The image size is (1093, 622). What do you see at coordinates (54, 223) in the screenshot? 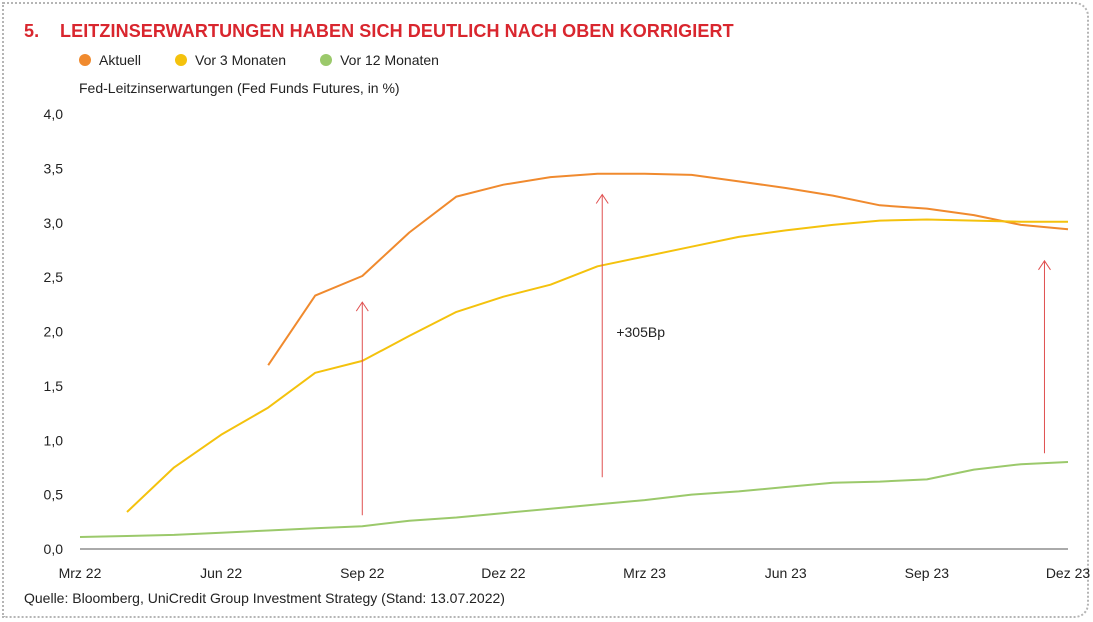
I see `y-tick-label: 3,0` at bounding box center [54, 223].